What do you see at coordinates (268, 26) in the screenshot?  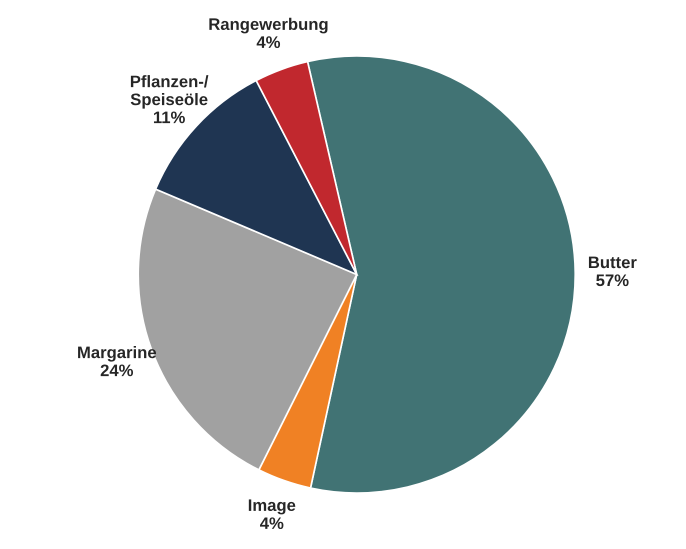 I see `slice-label: Rangewerbung` at bounding box center [268, 26].